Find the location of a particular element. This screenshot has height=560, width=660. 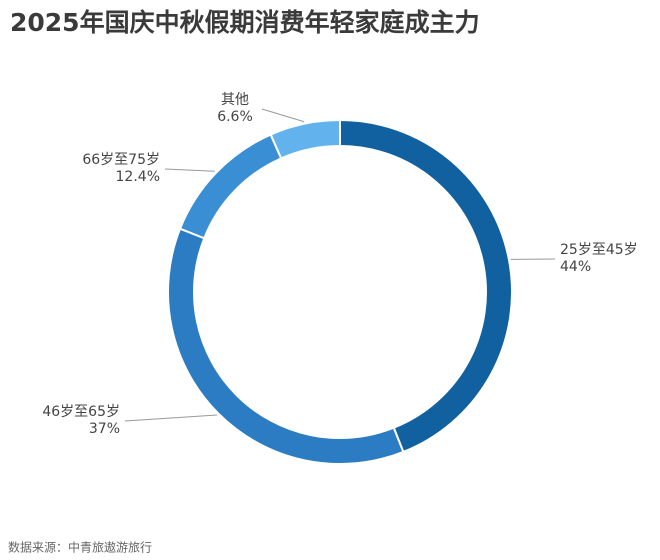

chart-title: 2025年国庆中秋假期消费年轻家庭成主力 is located at coordinates (245, 22).